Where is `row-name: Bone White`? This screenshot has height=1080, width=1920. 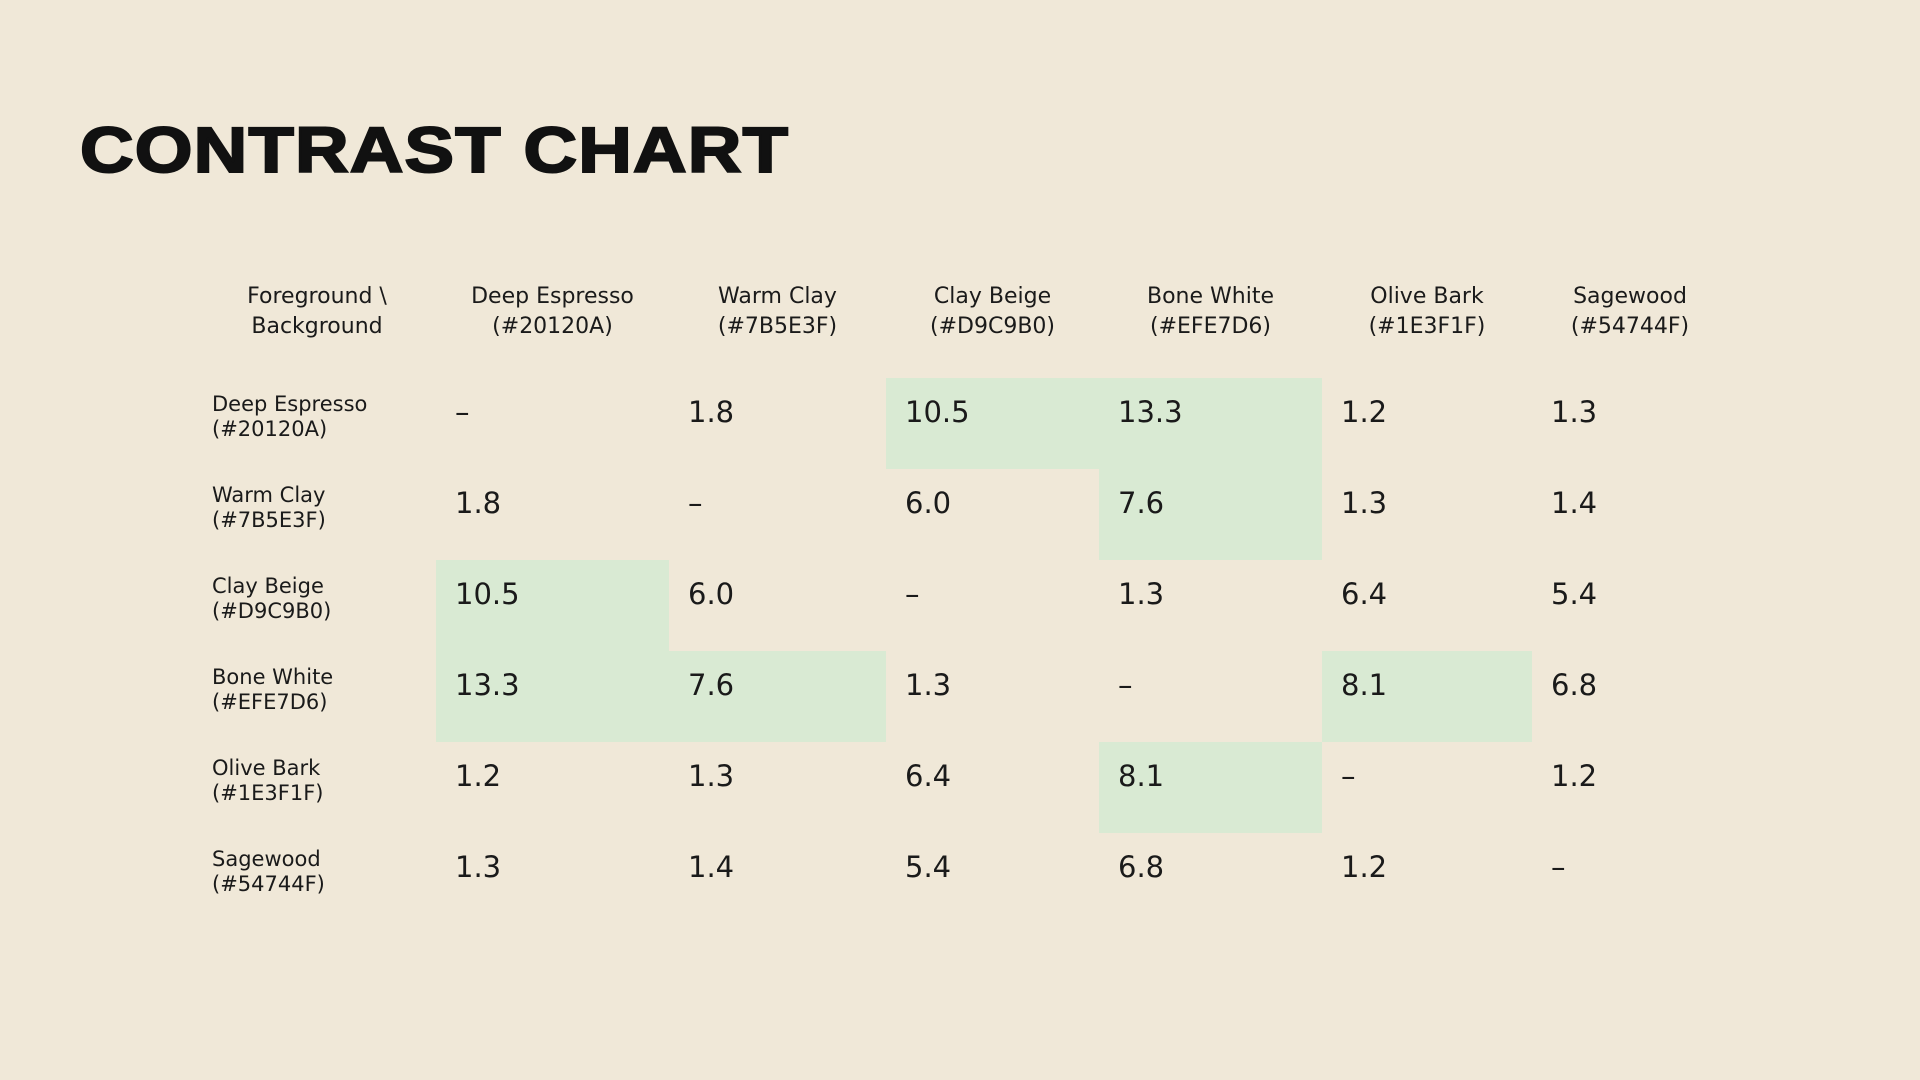
row-name: Bone White is located at coordinates (273, 677).